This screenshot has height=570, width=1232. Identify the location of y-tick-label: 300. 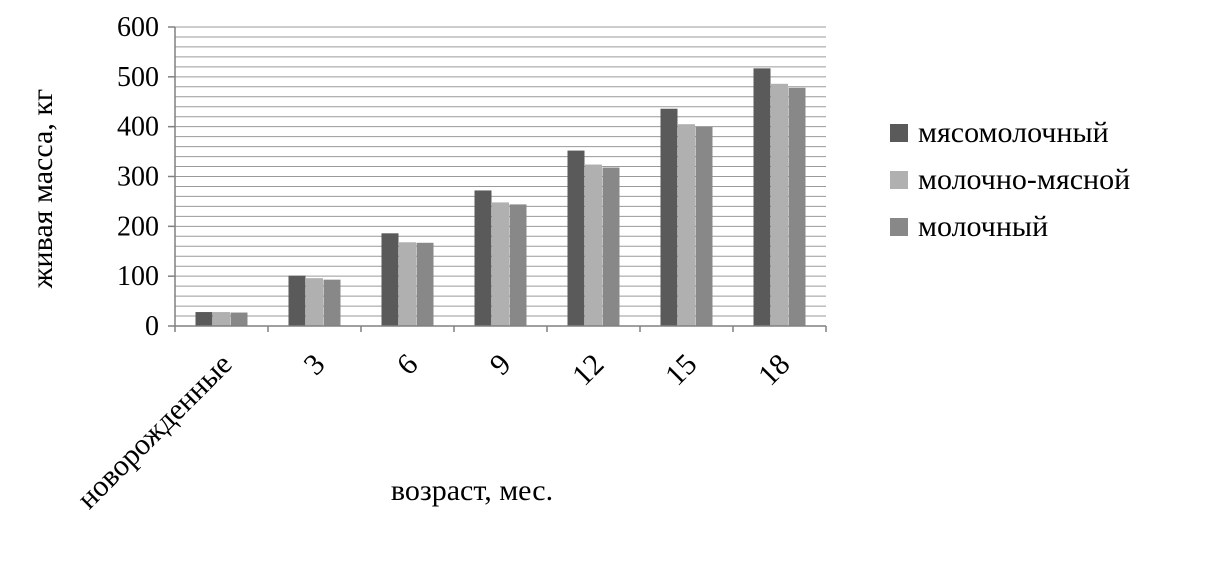
(138, 177).